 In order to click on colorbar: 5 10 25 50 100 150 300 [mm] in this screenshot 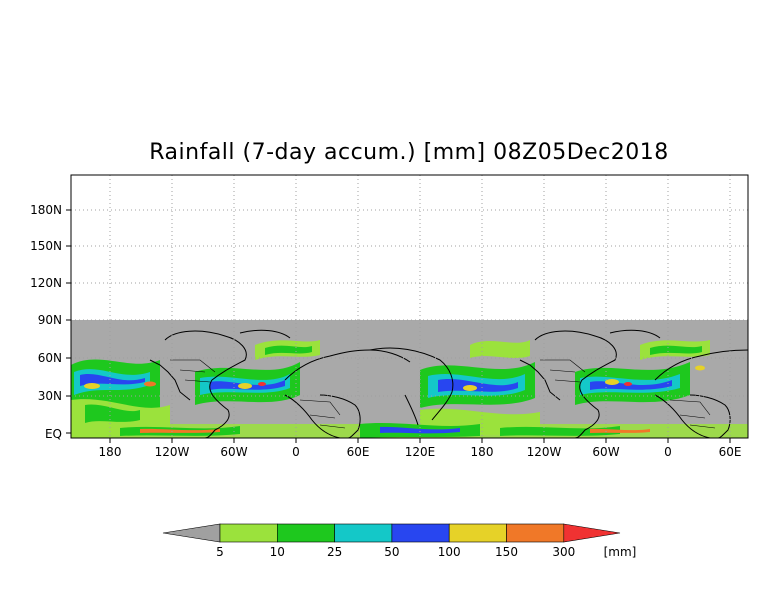, I will do `click(399, 541)`.